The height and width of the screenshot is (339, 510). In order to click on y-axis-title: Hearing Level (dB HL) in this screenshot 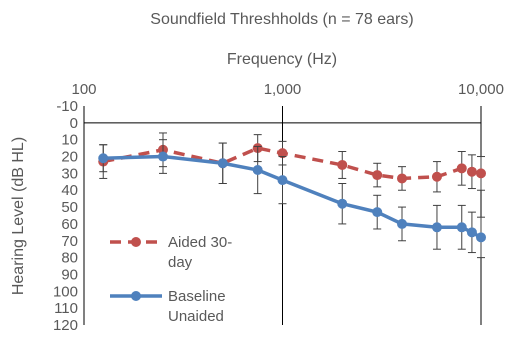, I will do `click(18, 216)`.